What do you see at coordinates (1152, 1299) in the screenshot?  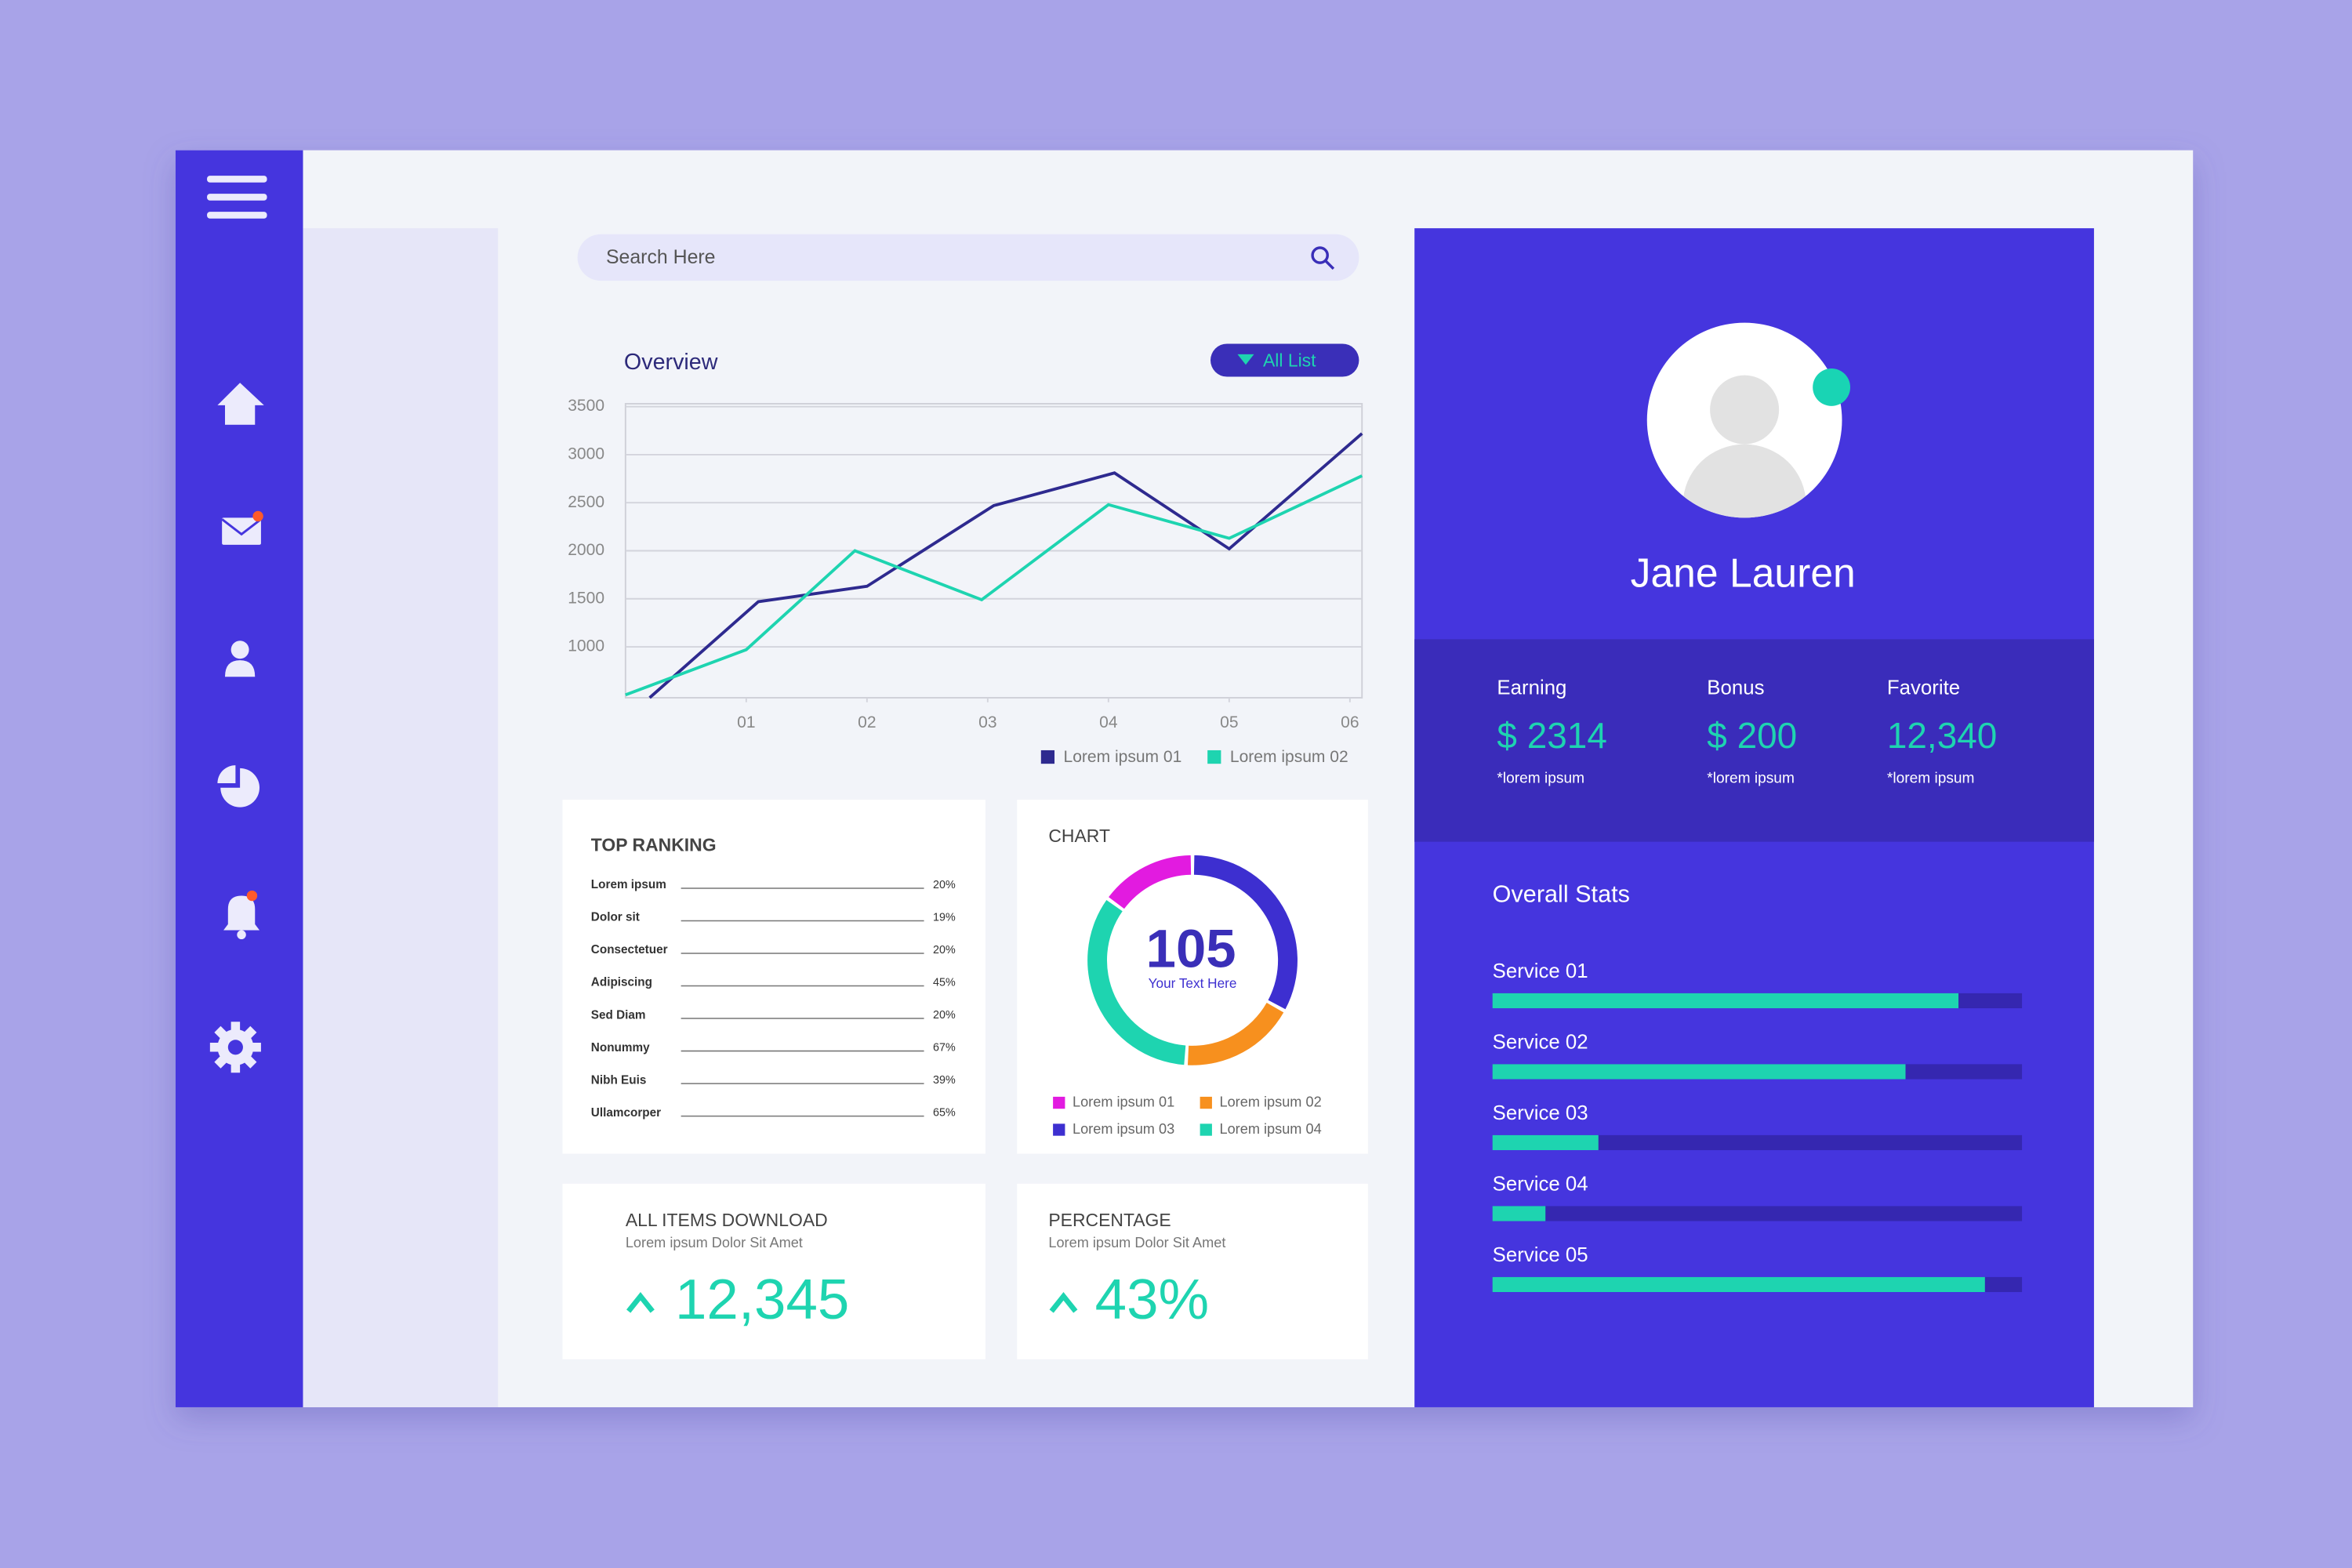 I see `percentage-value: 43%` at bounding box center [1152, 1299].